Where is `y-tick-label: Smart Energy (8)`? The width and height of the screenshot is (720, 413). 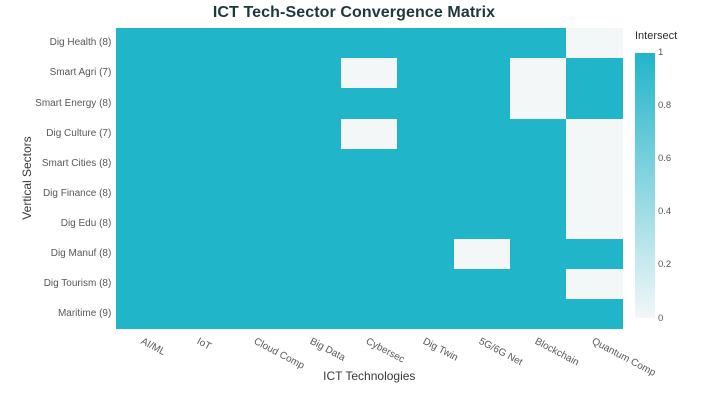
y-tick-label: Smart Energy (8) is located at coordinates (73, 103).